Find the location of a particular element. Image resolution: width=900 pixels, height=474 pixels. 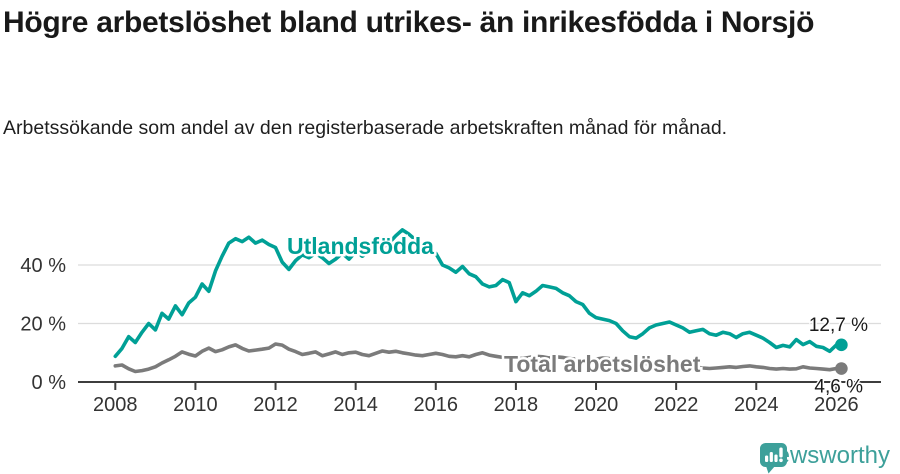

svg-text: 2026 is located at coordinates (836, 405).